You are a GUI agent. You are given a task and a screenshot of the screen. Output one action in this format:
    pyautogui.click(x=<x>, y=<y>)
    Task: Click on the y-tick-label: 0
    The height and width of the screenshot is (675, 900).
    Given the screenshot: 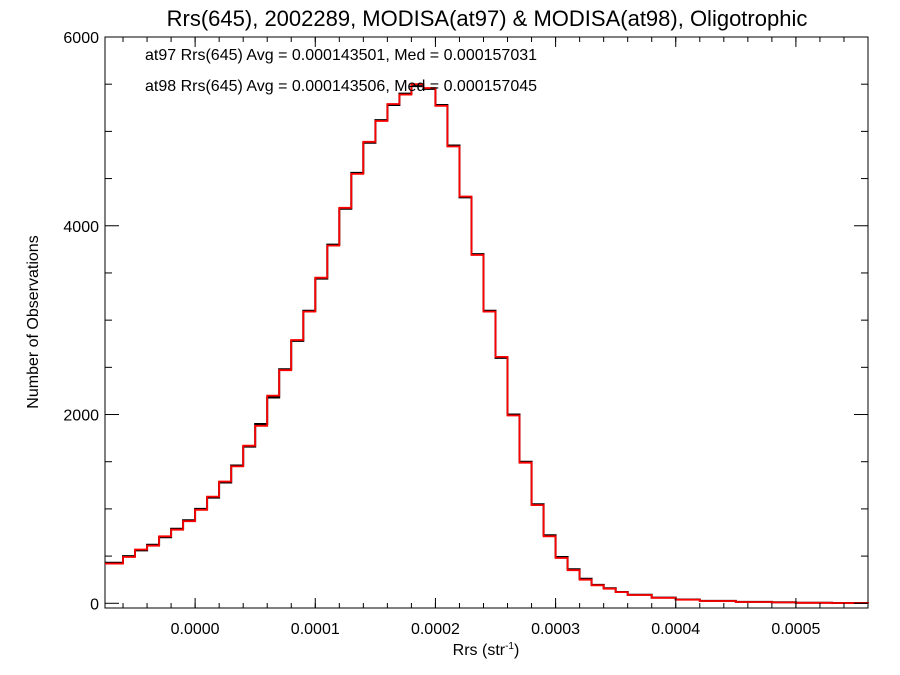 What is the action you would take?
    pyautogui.click(x=94, y=604)
    